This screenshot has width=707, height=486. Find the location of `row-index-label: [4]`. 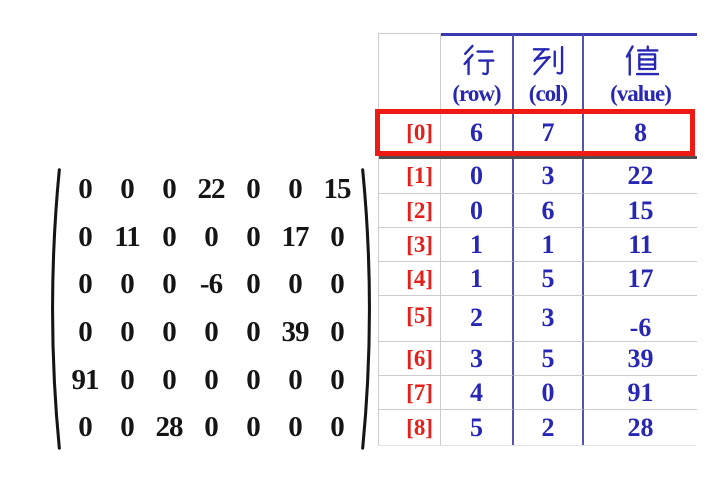

row-index-label: [4] is located at coordinates (410, 278).